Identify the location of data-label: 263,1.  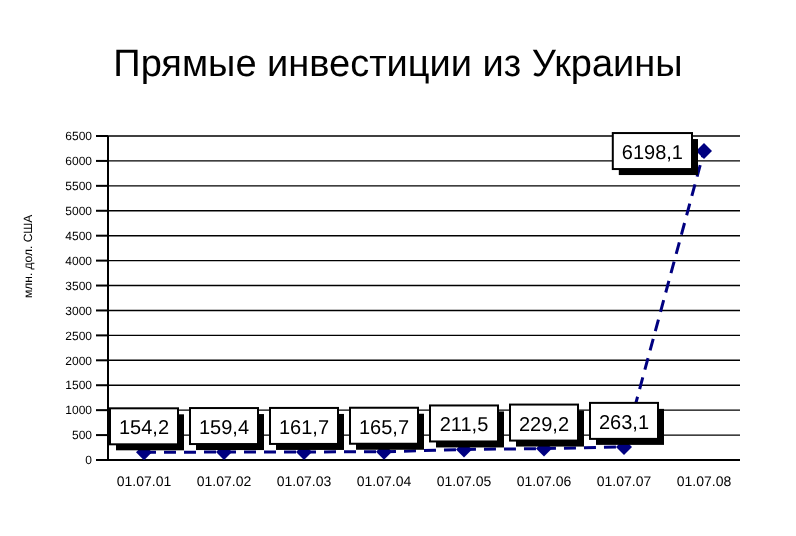
(624, 423).